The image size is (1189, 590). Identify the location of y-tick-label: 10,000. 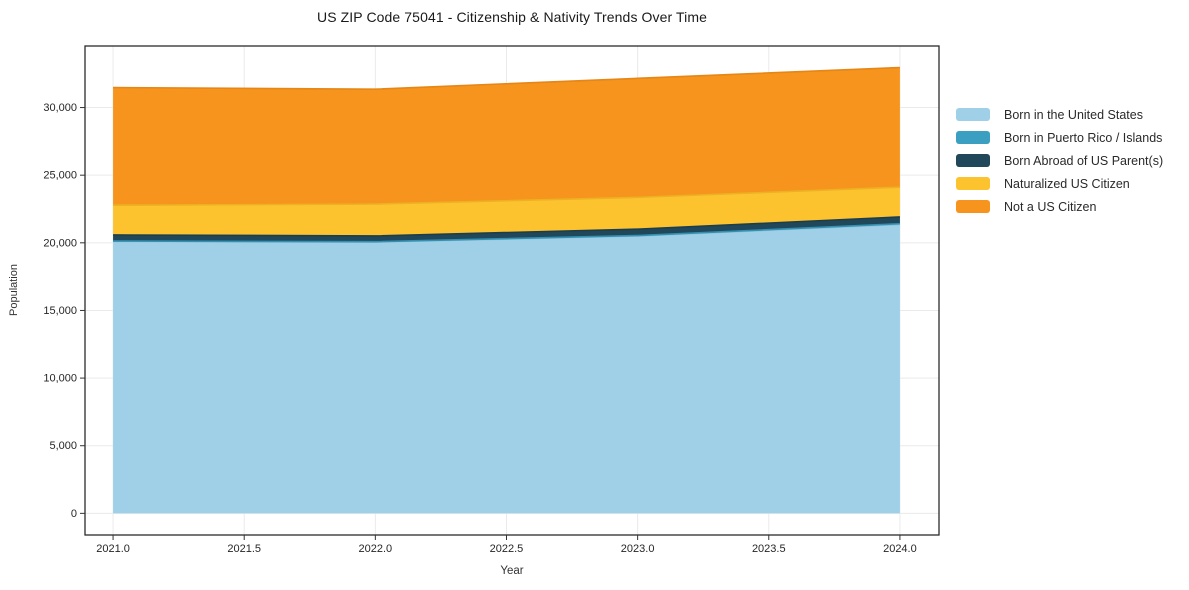
(60, 379).